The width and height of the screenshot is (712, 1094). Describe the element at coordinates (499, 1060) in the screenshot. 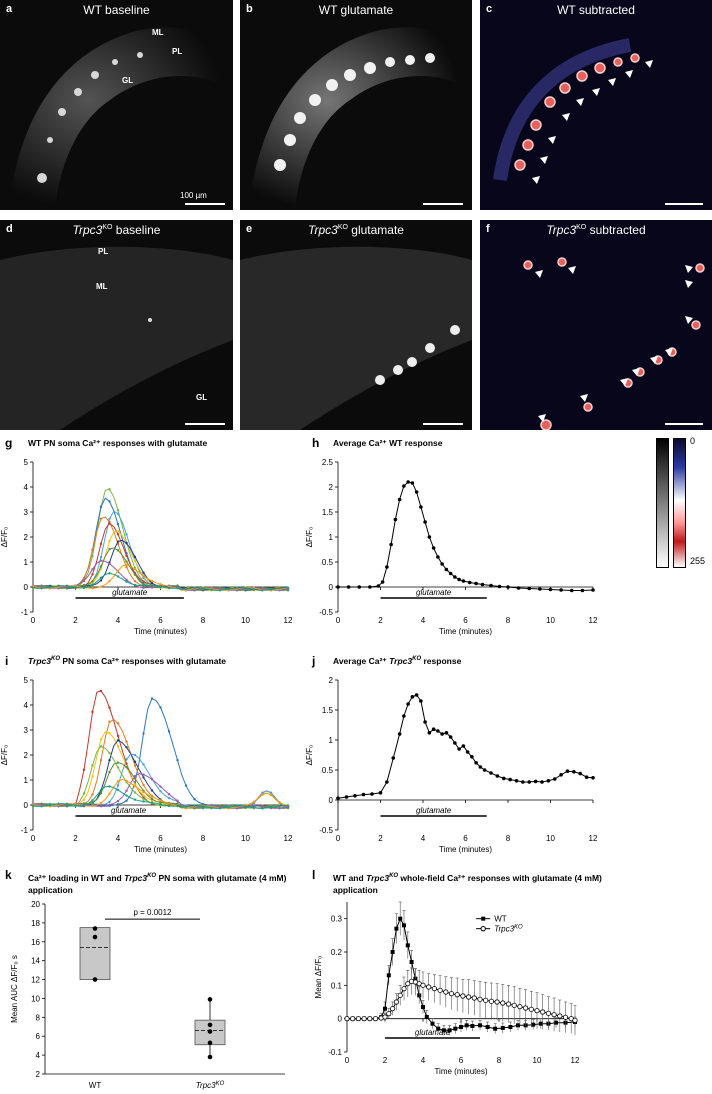

I see `x-tick-label: 8` at that location.